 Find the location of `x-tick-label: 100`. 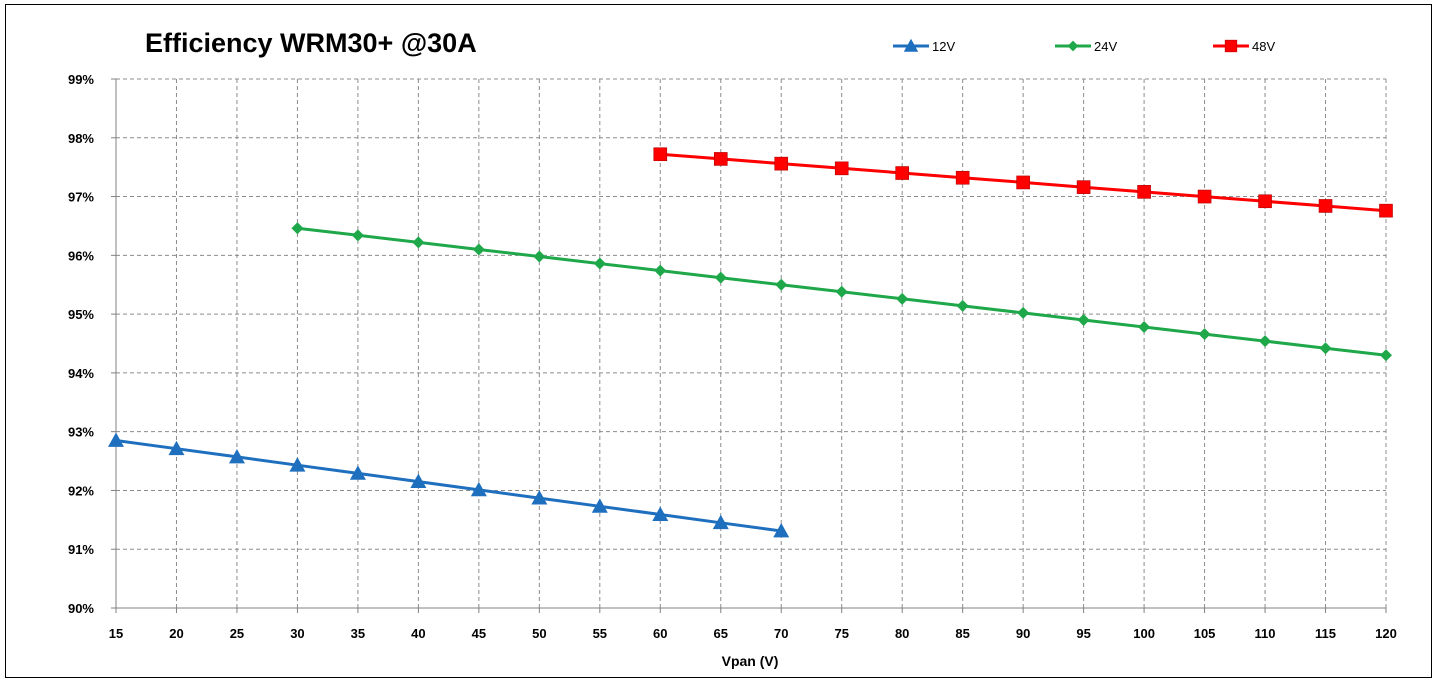

x-tick-label: 100 is located at coordinates (1144, 633).